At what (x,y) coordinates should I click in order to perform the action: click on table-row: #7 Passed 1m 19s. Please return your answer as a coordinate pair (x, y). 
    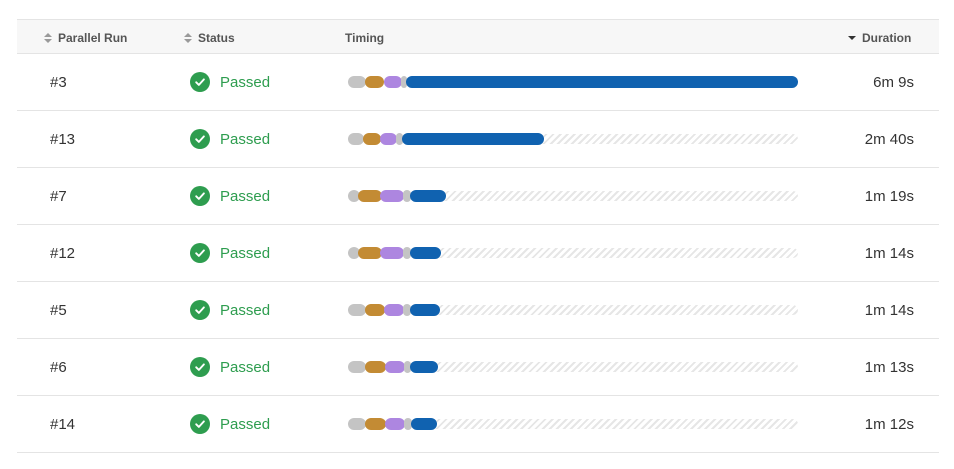
    Looking at the image, I should click on (478, 196).